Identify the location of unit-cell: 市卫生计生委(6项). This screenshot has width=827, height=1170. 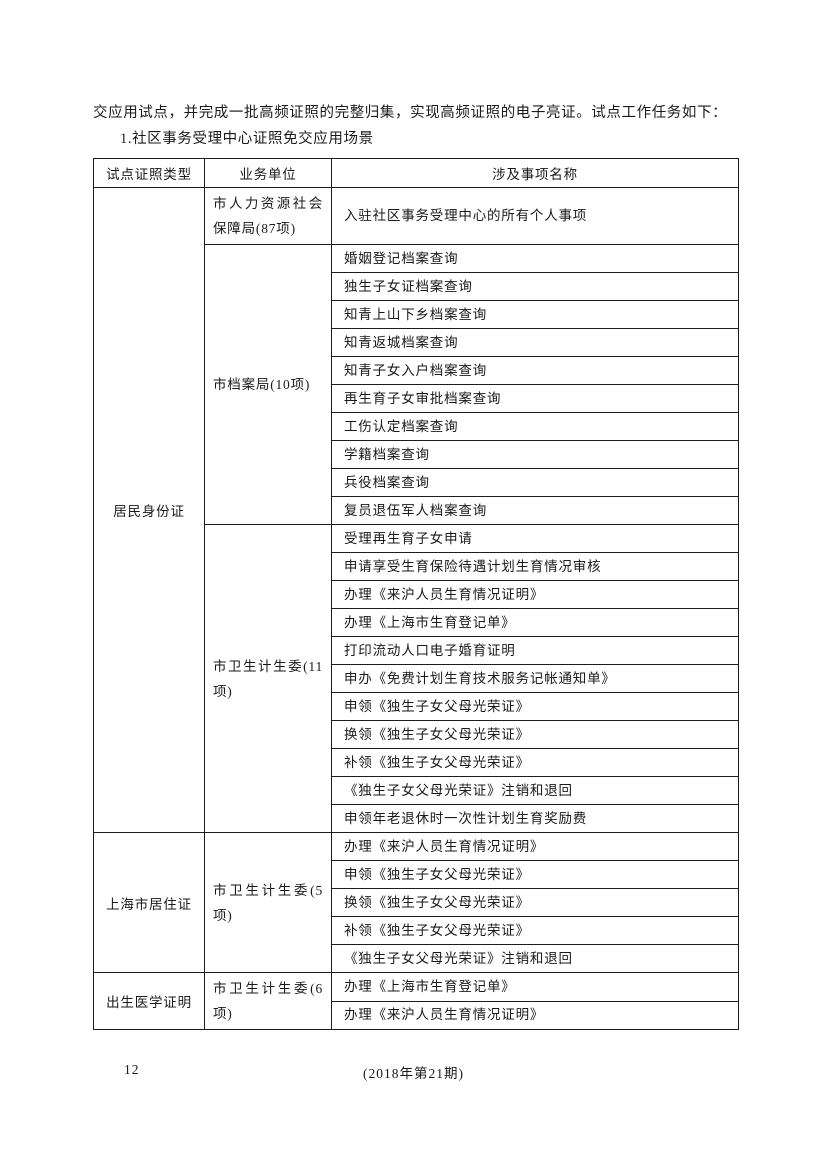
(268, 1001).